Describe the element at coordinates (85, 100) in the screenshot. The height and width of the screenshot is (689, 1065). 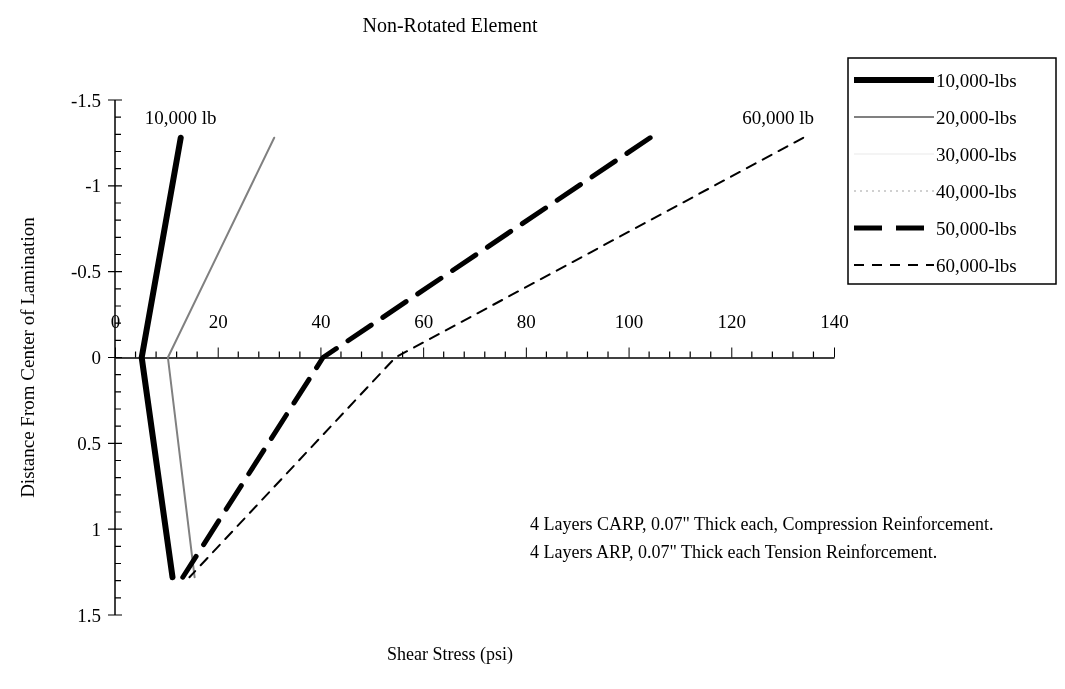
I see `y-tick-label: -1.5` at that location.